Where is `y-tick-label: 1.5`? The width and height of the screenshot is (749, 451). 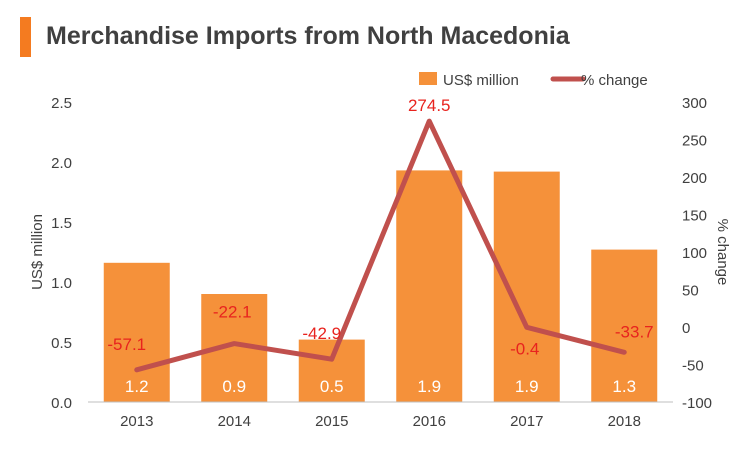 y-tick-label: 1.5 is located at coordinates (61, 223).